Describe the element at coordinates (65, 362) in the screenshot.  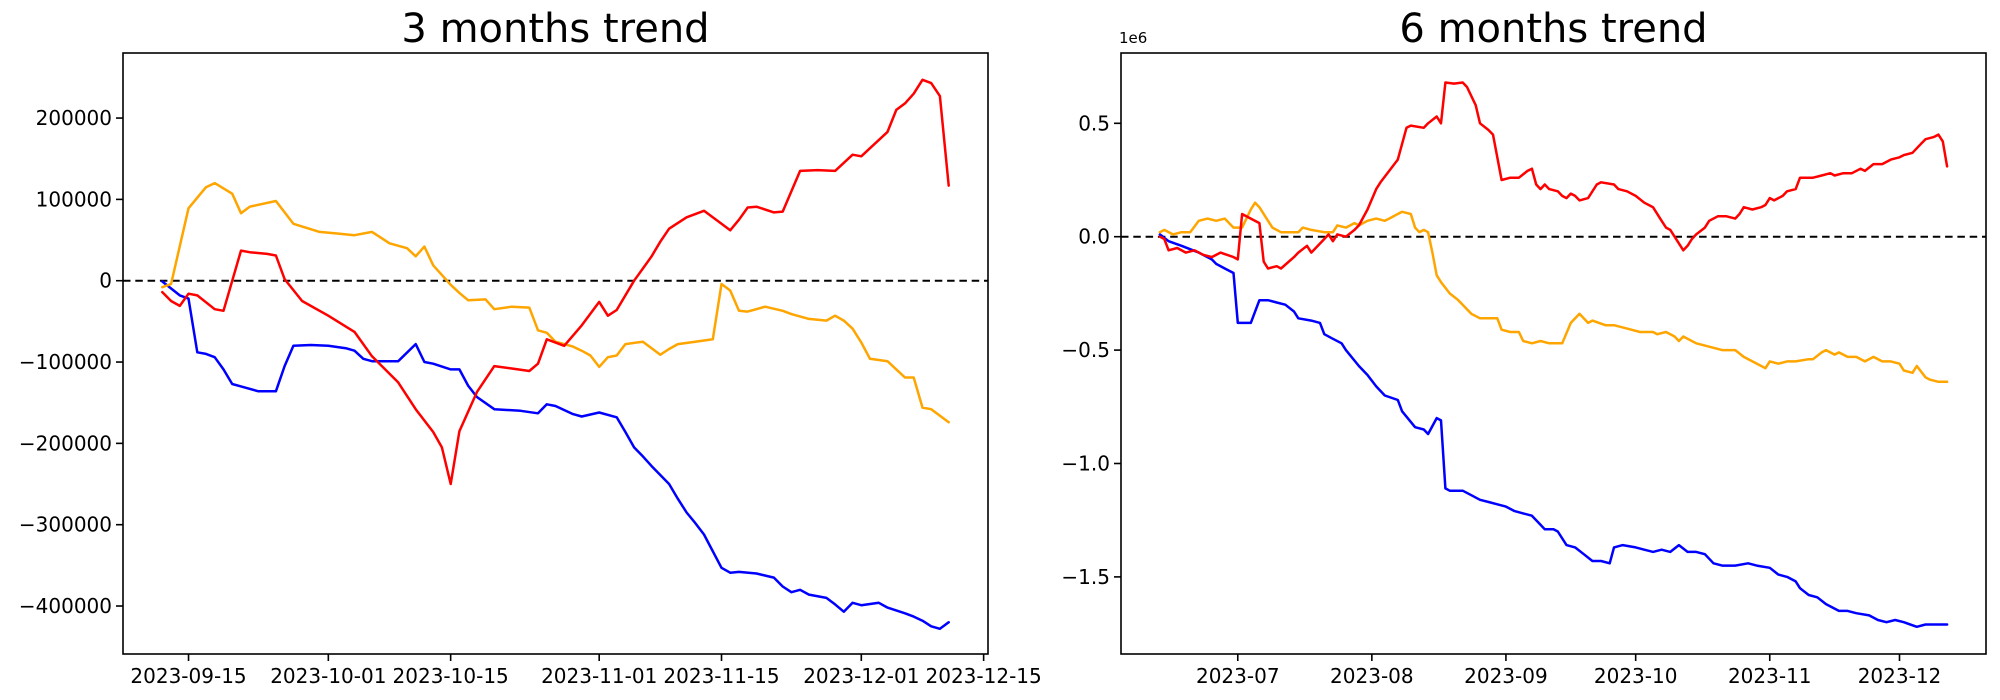
I see `chart-3-months-y-tick-label: −100000` at that location.